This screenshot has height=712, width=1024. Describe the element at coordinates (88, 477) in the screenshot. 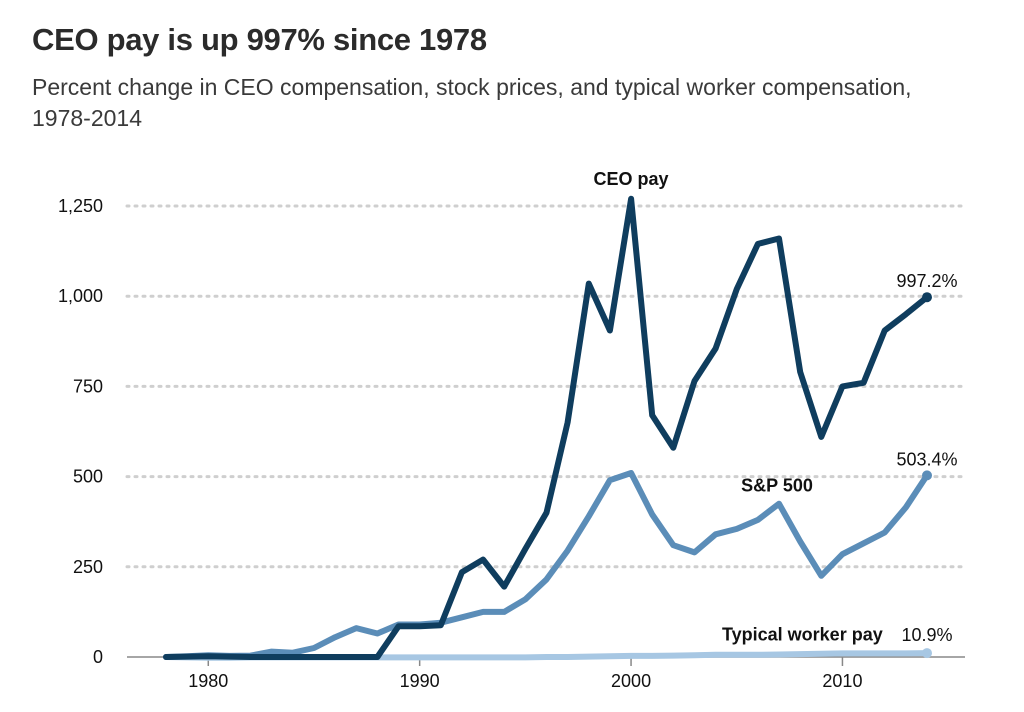

I see `y-tick-label: 500` at that location.